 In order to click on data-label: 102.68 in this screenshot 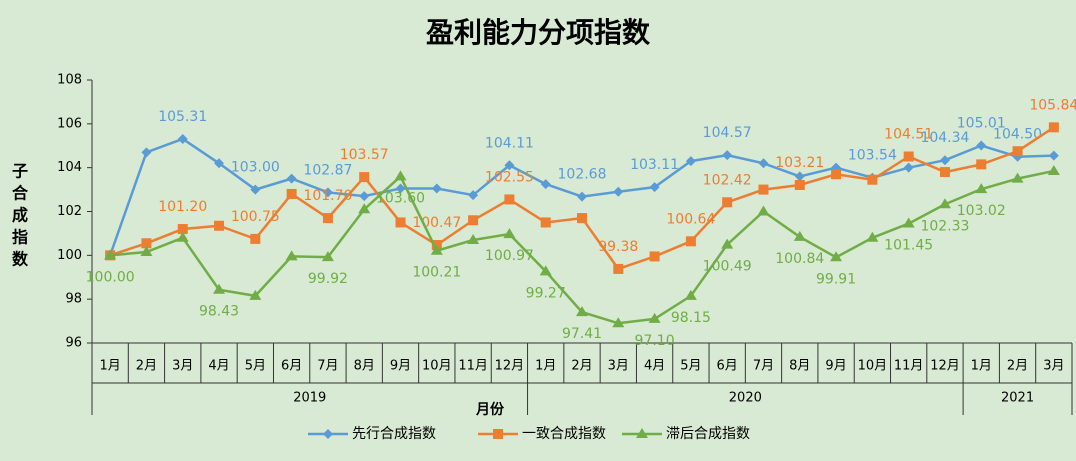, I will do `click(582, 175)`.